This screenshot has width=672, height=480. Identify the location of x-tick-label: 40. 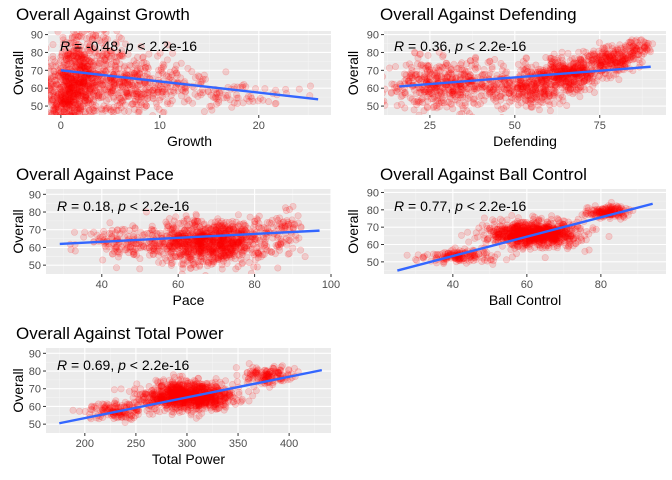
(102, 285).